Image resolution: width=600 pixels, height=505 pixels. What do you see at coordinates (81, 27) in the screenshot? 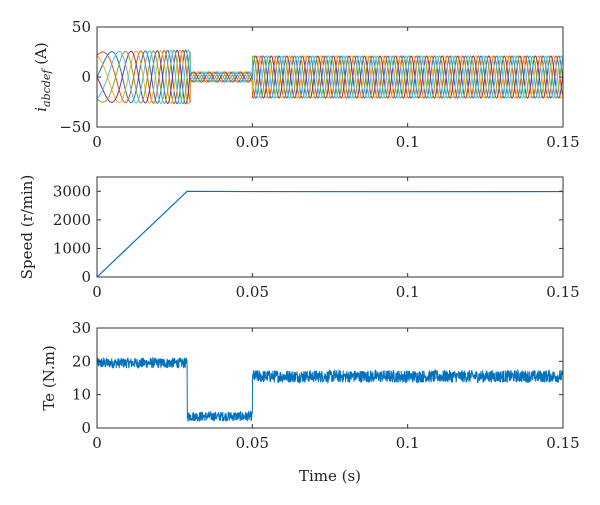
I see `y-tick-label: 50` at bounding box center [81, 27].